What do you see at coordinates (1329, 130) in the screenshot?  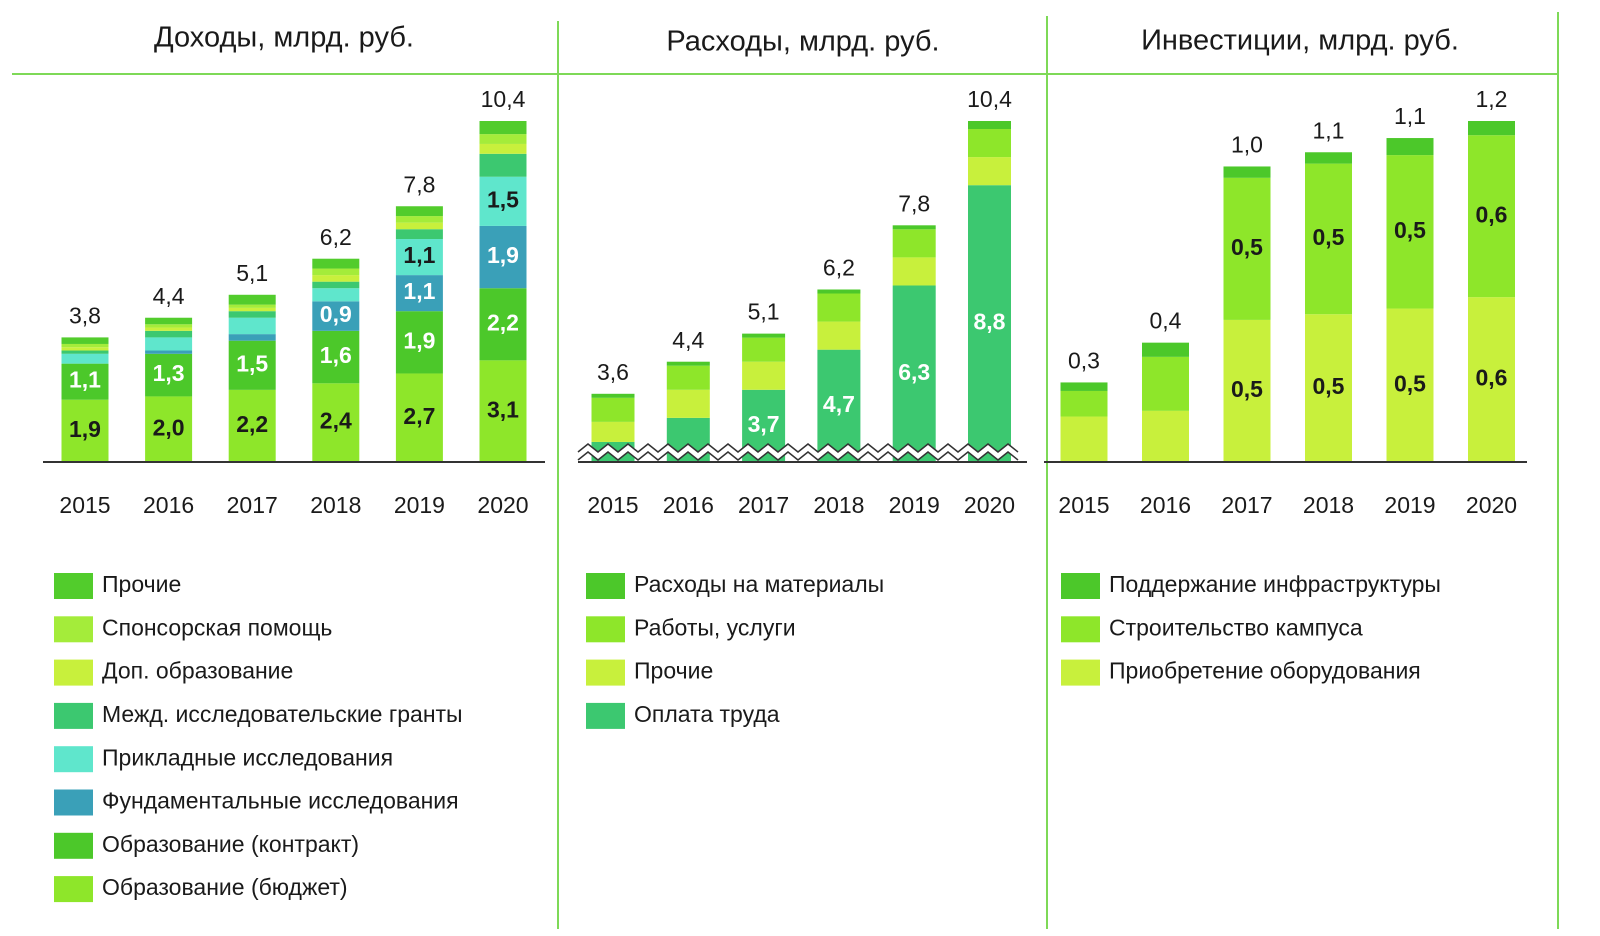 I see `total-label: 1,1` at bounding box center [1329, 130].